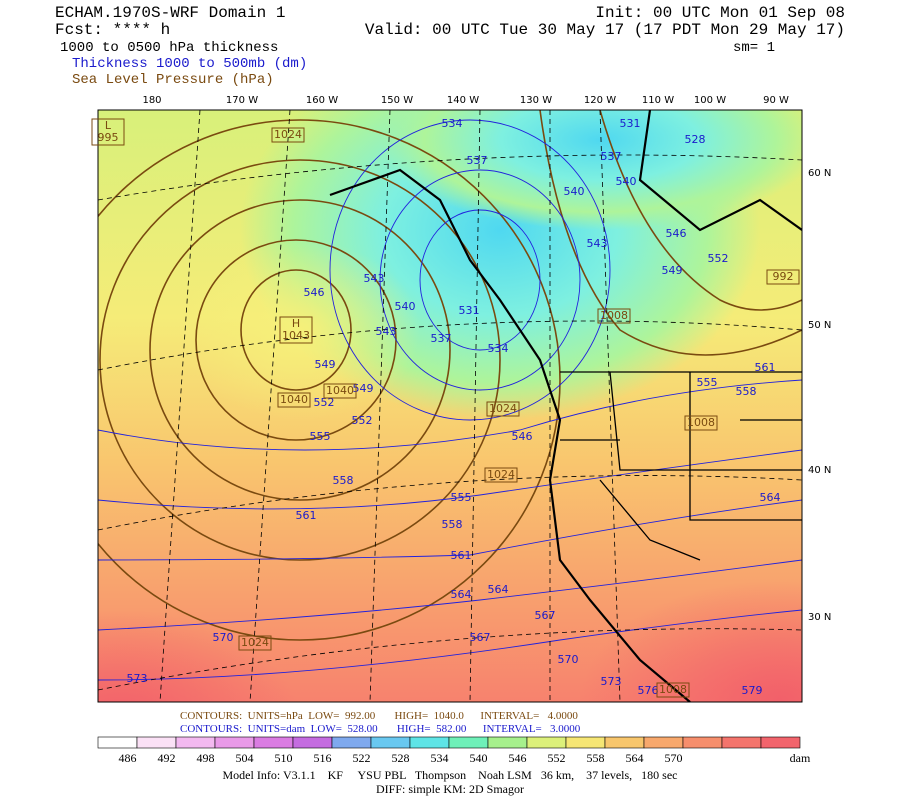 The width and height of the screenshot is (900, 800). Describe the element at coordinates (819, 617) in the screenshot. I see `lat-label: 30 N` at that location.